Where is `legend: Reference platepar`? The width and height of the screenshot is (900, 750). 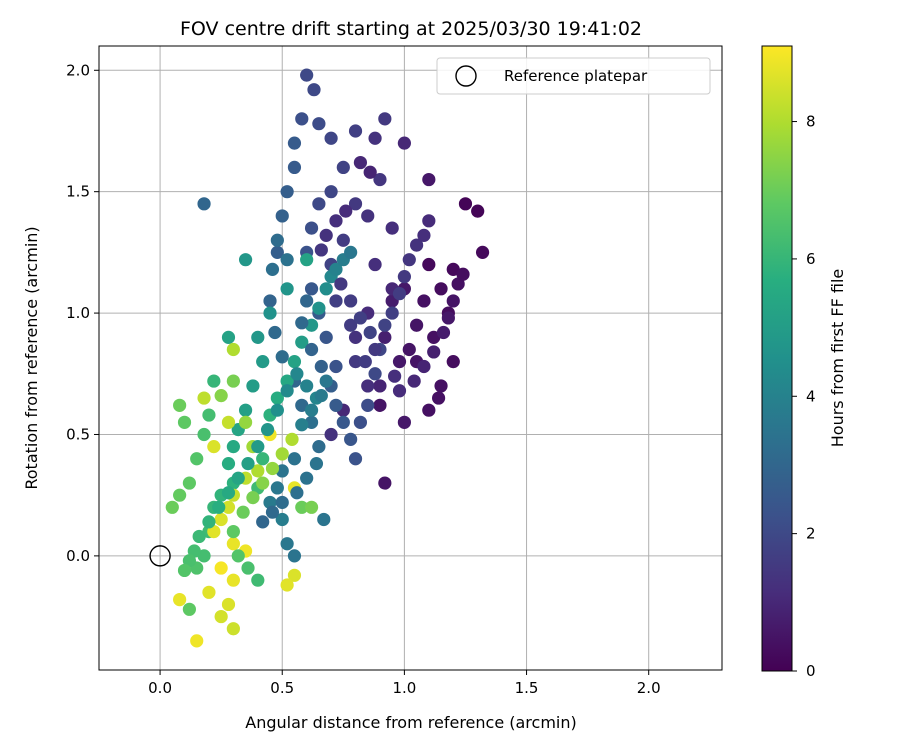
legend: Reference platepar is located at coordinates (573, 76).